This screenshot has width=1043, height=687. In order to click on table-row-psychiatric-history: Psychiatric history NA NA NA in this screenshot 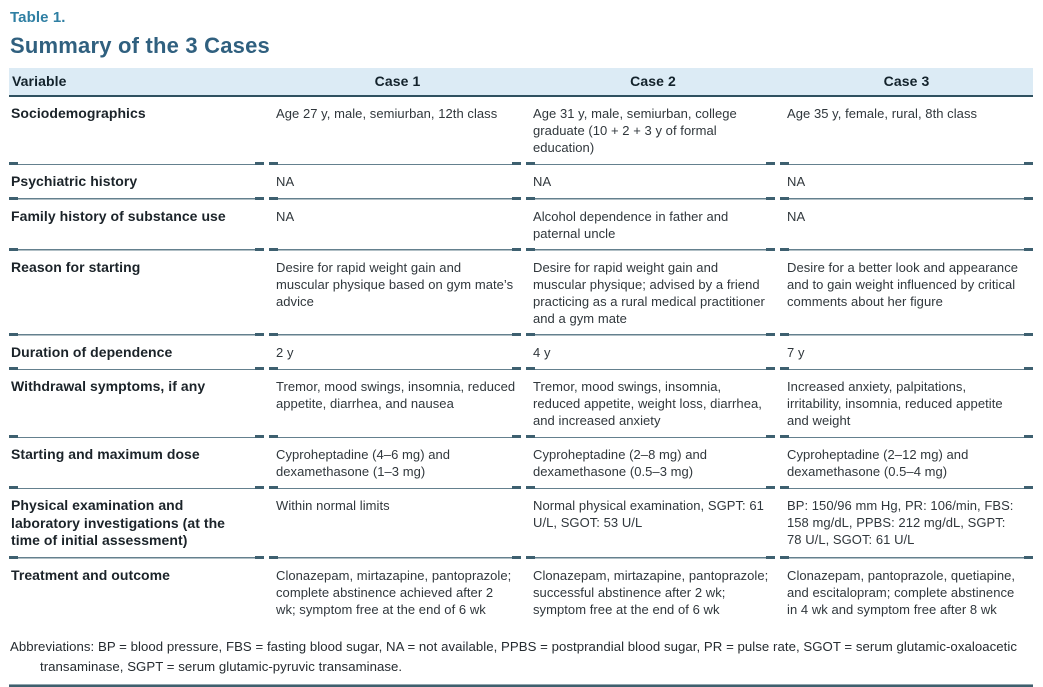, I will do `click(521, 182)`.